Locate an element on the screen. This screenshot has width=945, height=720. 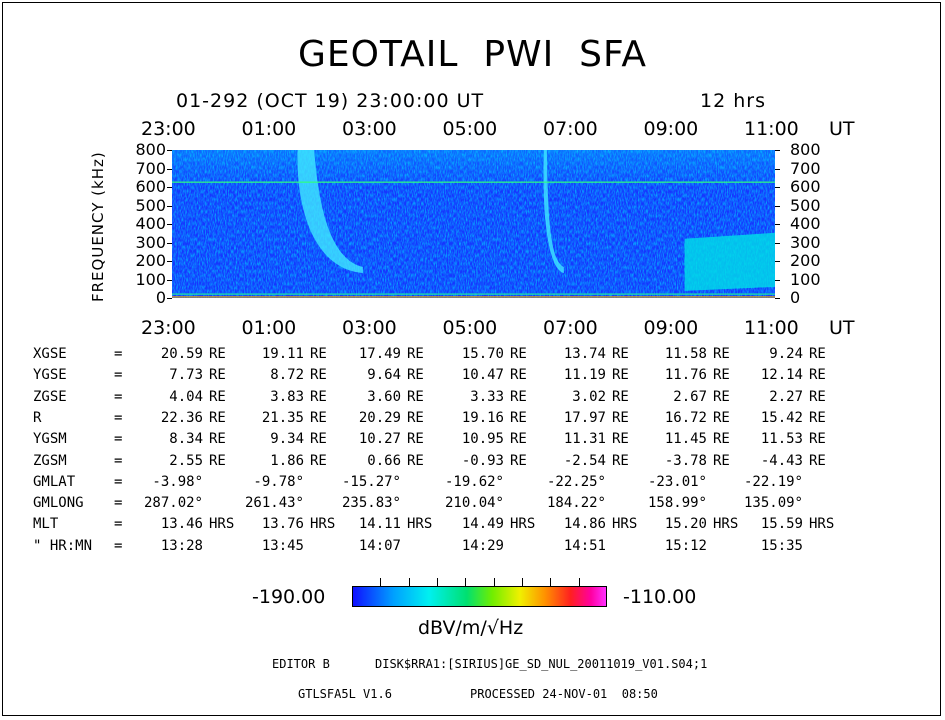
orbit-row-label: YGSM is located at coordinates (50, 439).